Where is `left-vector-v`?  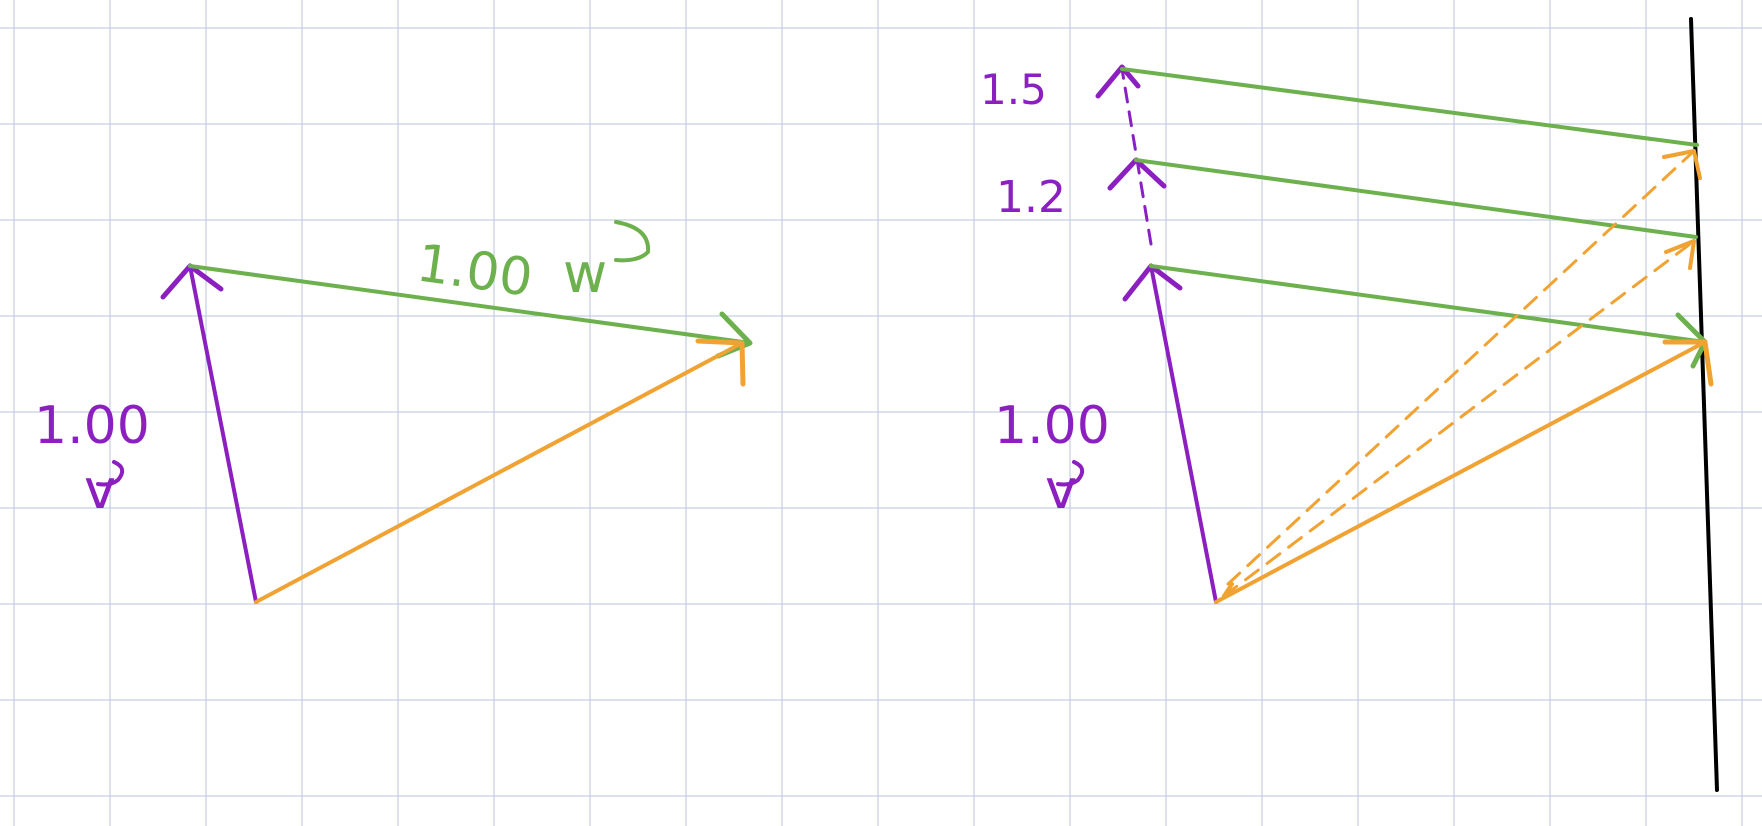
left-vector-v is located at coordinates (223, 434).